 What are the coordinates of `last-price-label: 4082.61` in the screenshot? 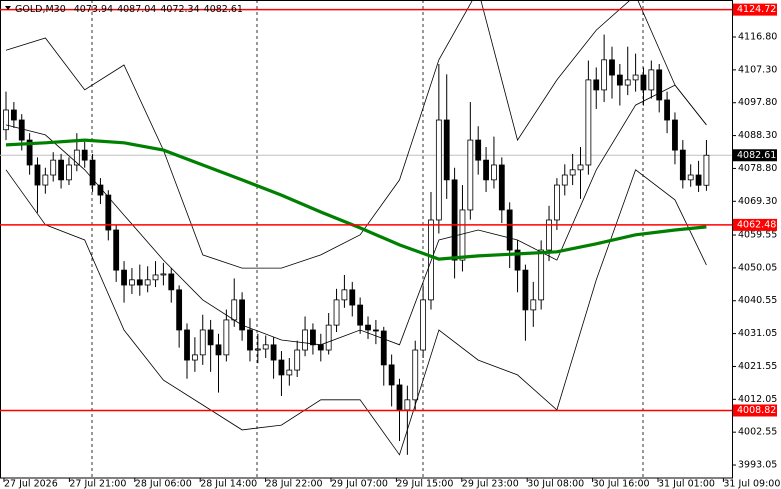 It's located at (756, 155).